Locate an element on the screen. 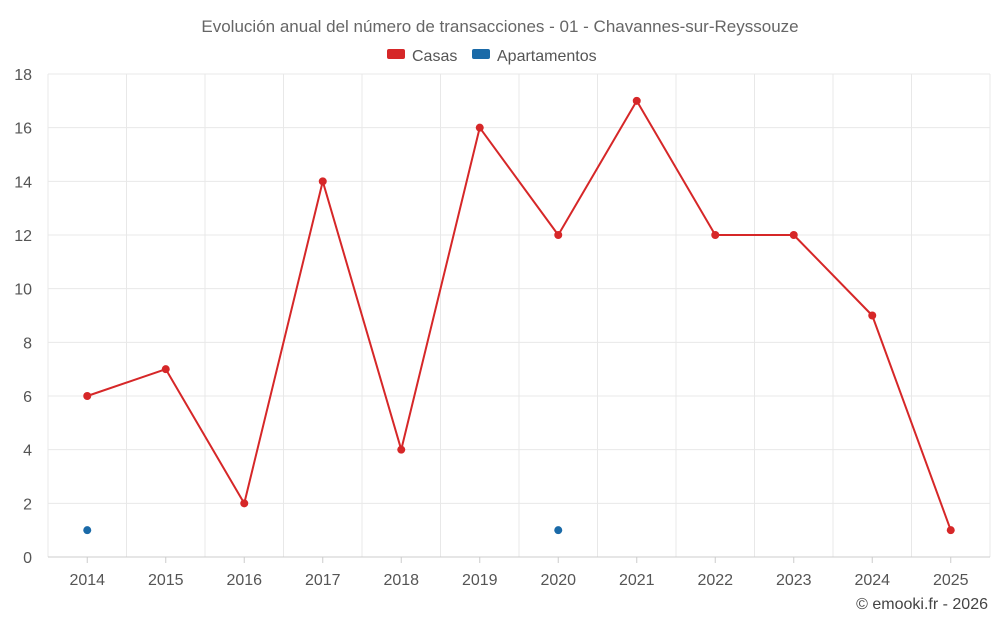 Image resolution: width=1000 pixels, height=625 pixels. legend-label-casas: Casas is located at coordinates (434, 56).